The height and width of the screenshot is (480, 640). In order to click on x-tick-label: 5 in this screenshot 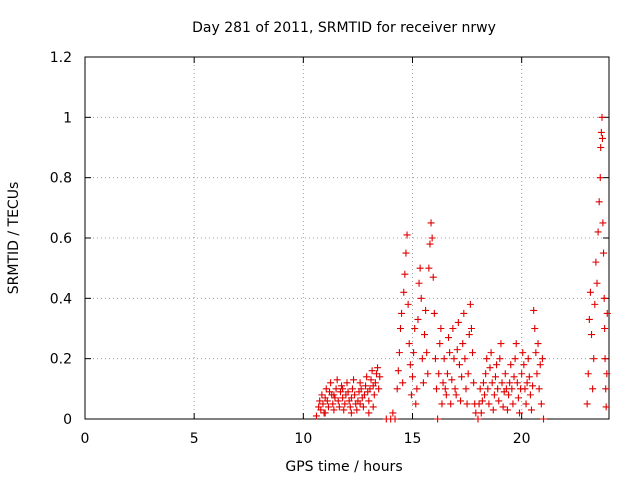, I will do `click(194, 439)`.